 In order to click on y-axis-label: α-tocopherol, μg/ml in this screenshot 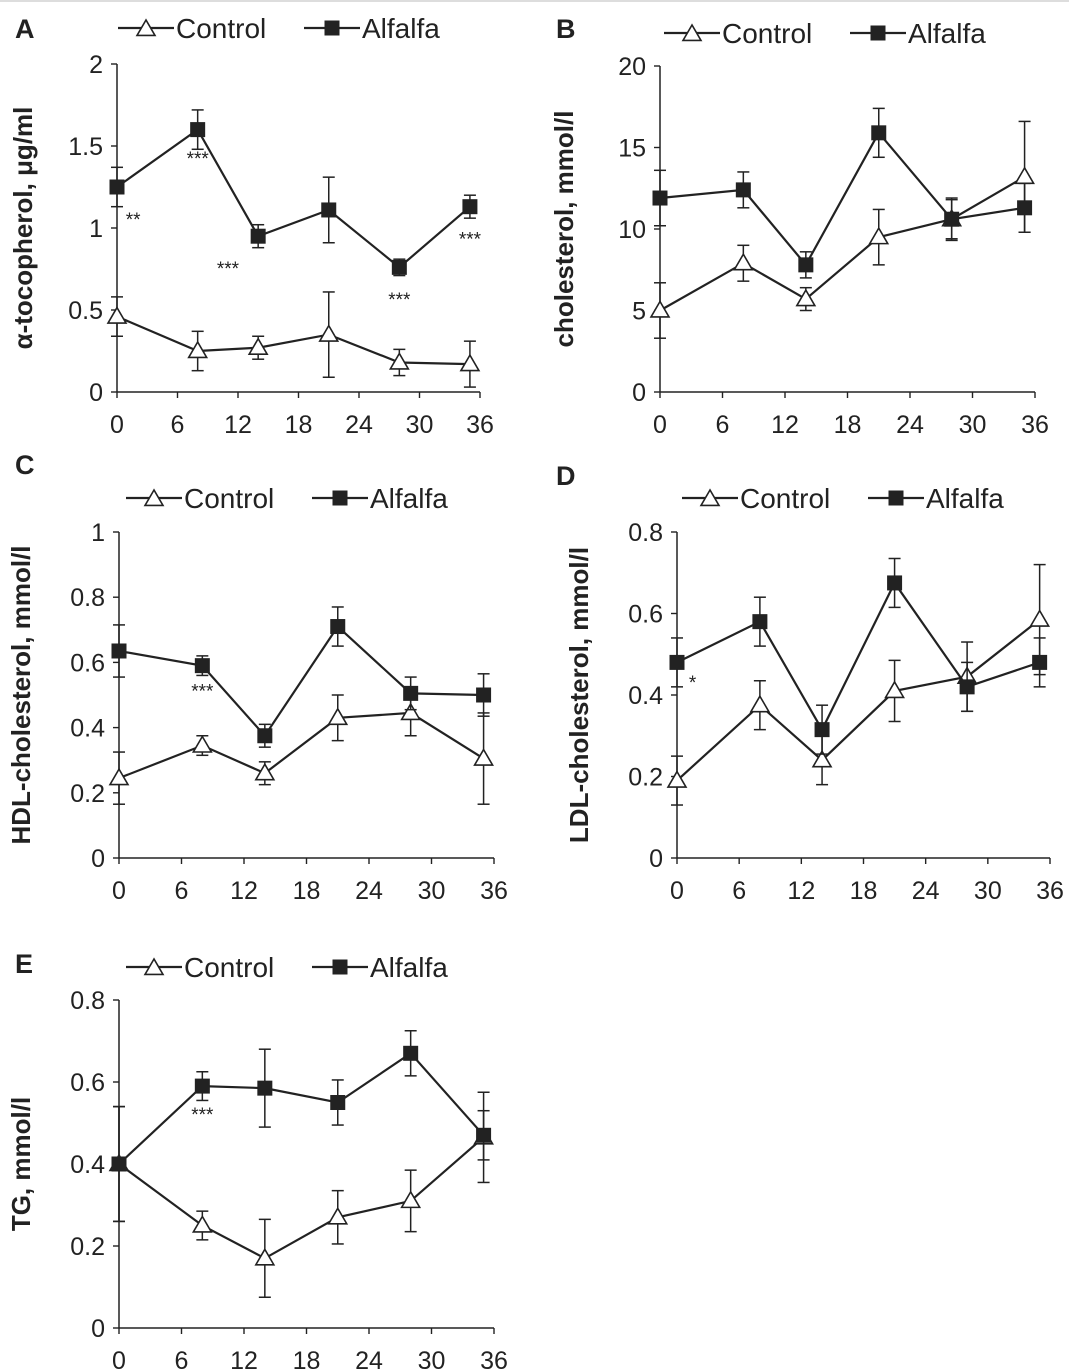, I will do `click(23, 228)`.